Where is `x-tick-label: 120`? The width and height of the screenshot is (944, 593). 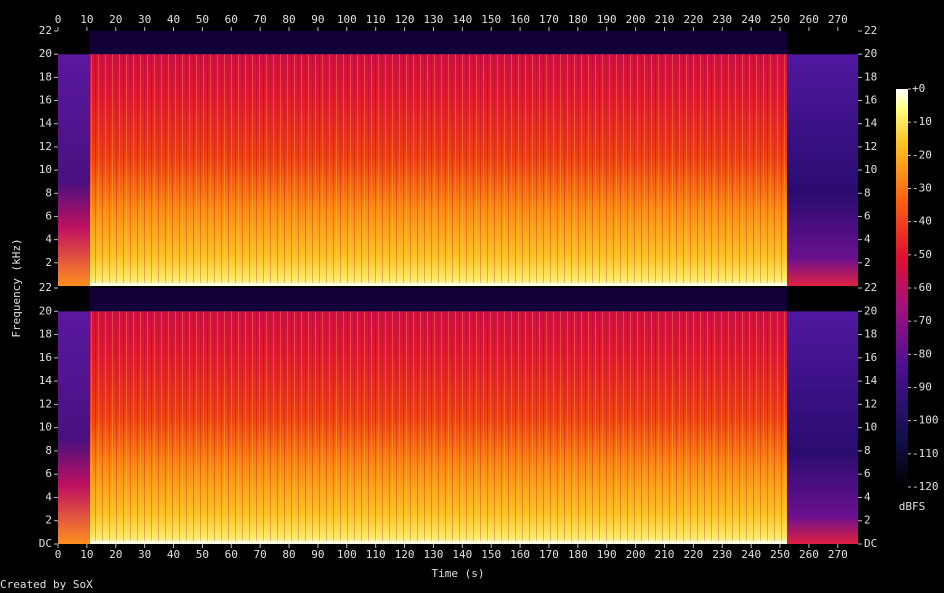
x-tick-label: 120 is located at coordinates (405, 19).